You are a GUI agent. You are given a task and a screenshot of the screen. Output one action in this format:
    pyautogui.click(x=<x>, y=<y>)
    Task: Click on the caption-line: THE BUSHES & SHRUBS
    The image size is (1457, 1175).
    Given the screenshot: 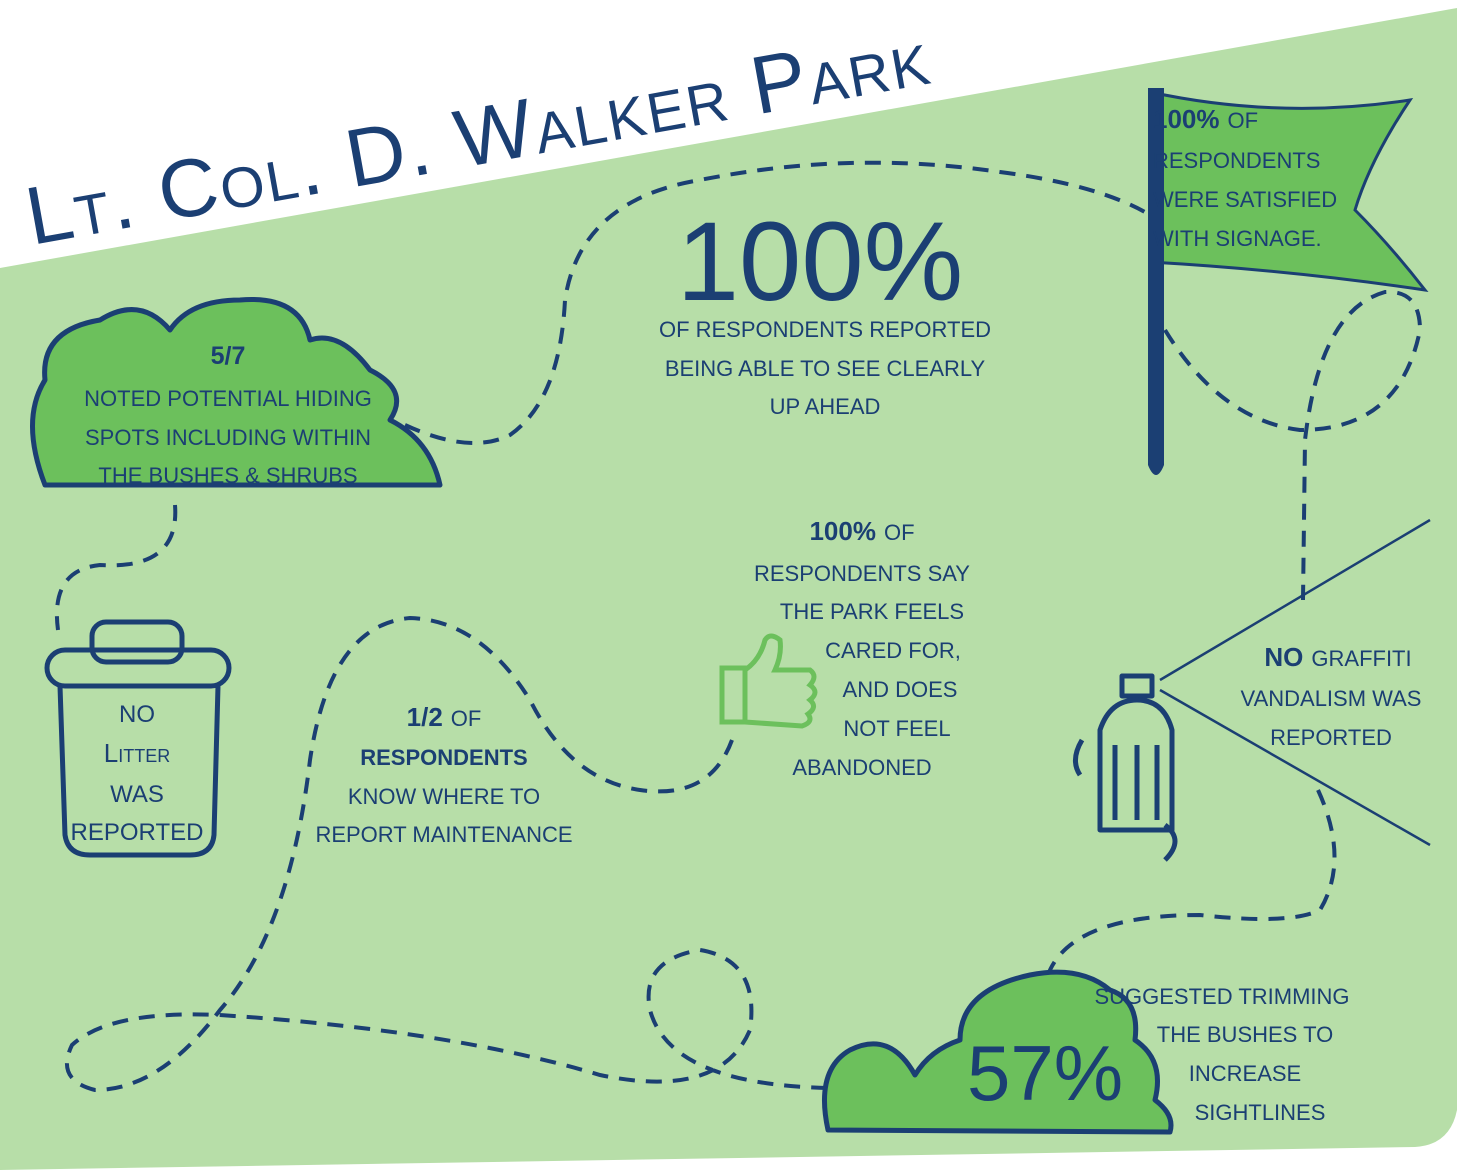 What is the action you would take?
    pyautogui.click(x=227, y=475)
    